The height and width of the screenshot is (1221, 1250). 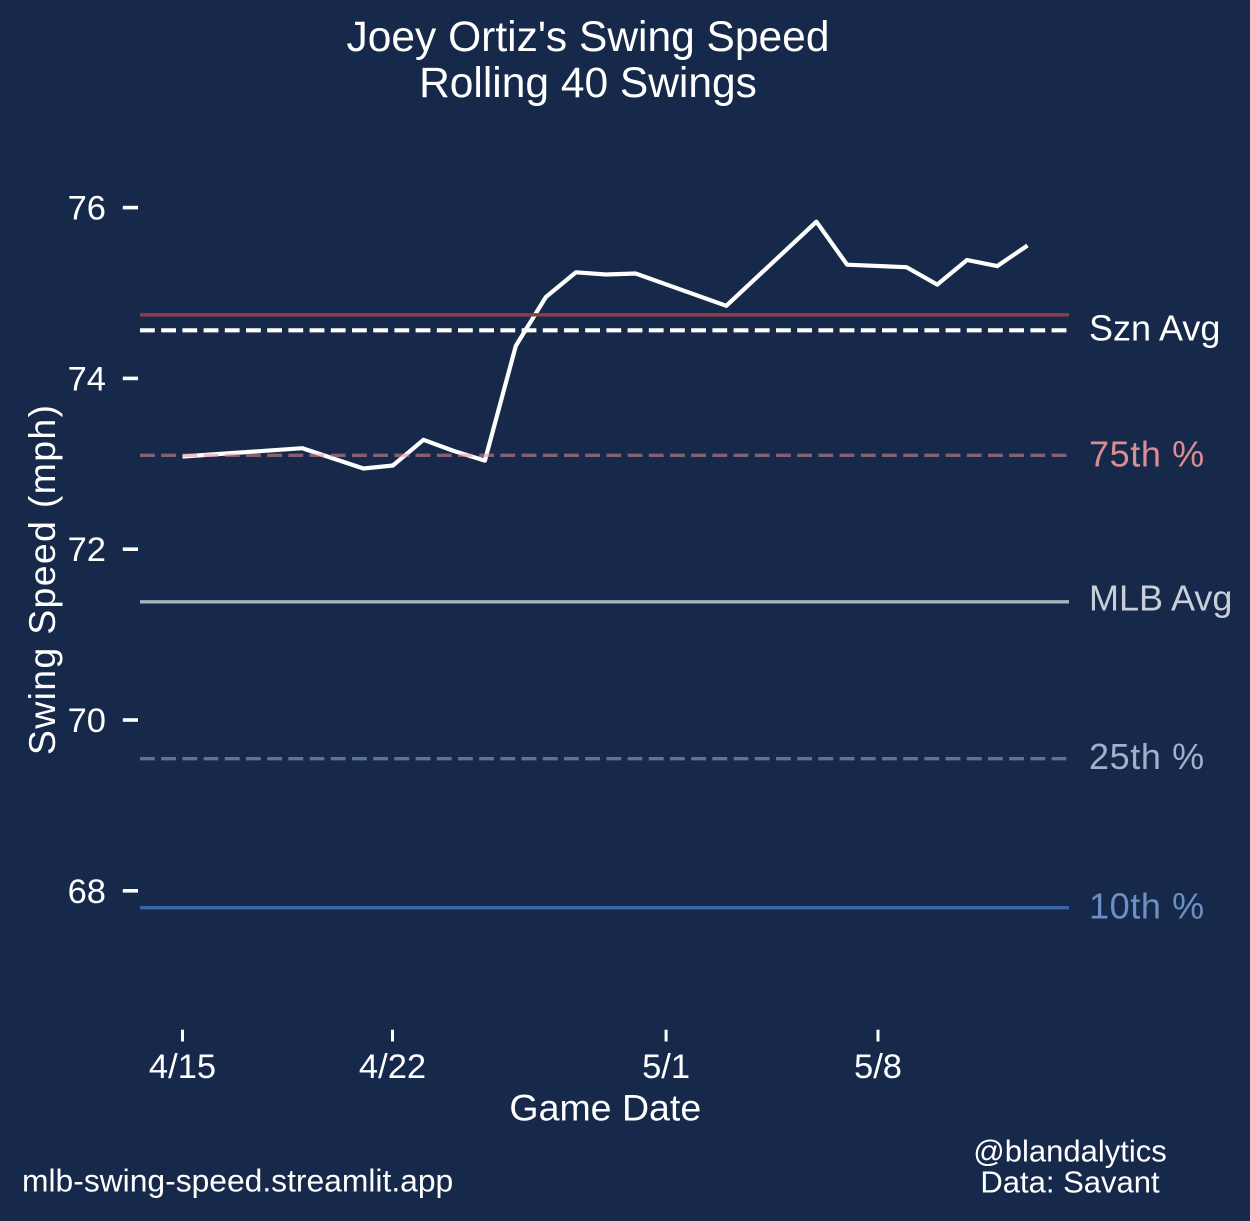 What do you see at coordinates (182, 1067) in the screenshot?
I see `svg-text: 4/15` at bounding box center [182, 1067].